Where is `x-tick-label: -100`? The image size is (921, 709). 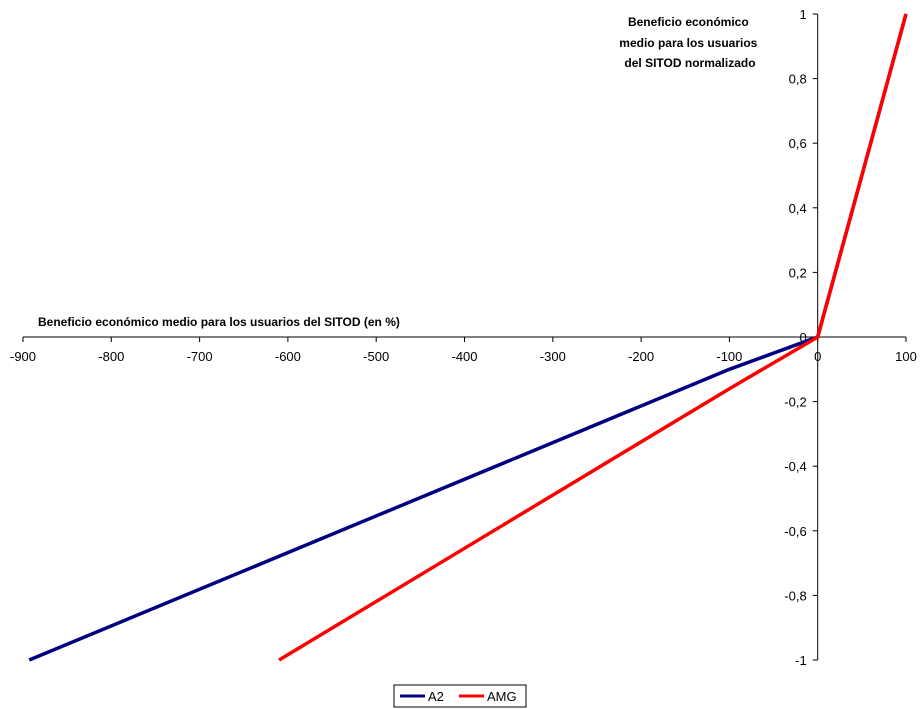 x-tick-label: -100 is located at coordinates (729, 356).